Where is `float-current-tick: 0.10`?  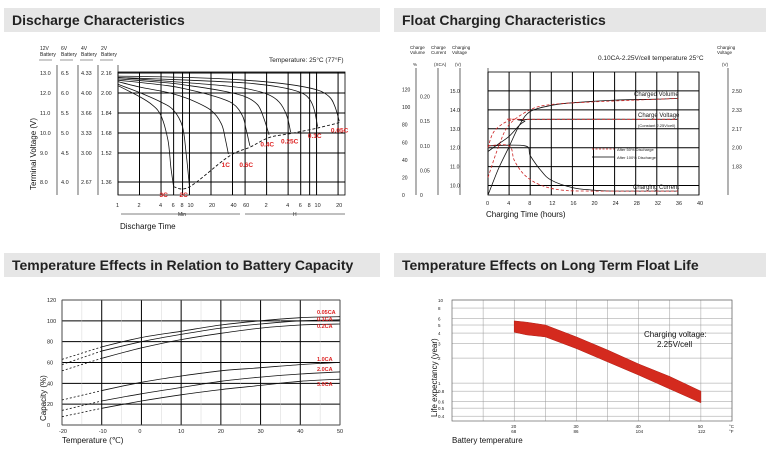
float-current-tick: 0.10 is located at coordinates (425, 147).